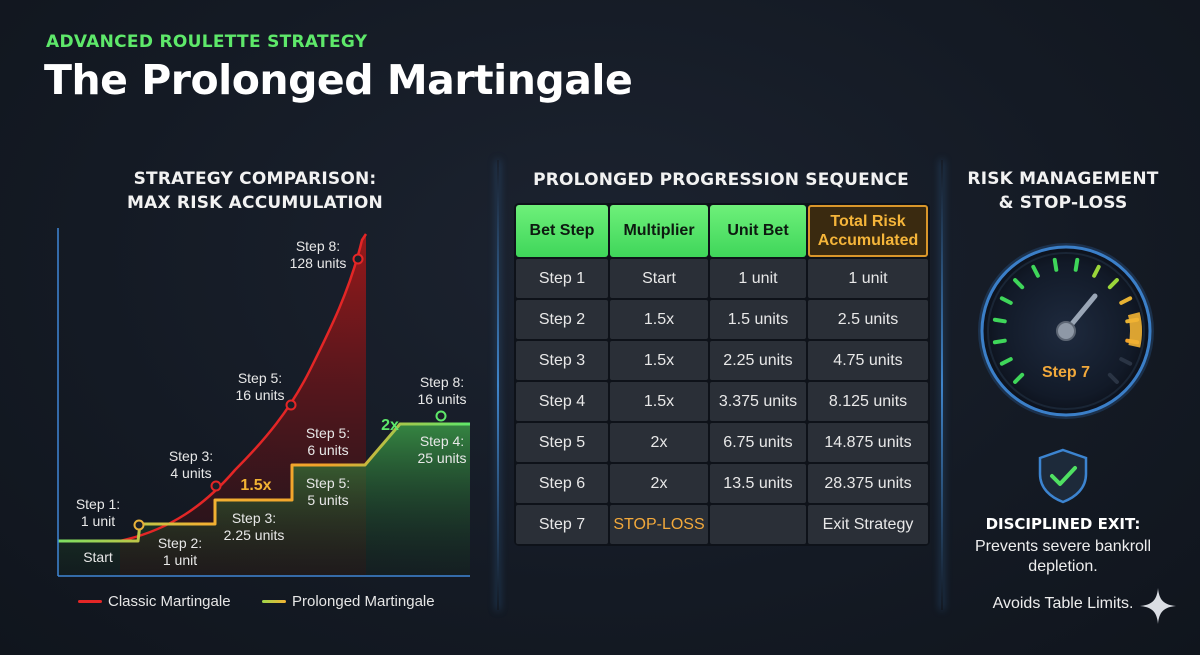  What do you see at coordinates (441, 390) in the screenshot?
I see `prolonged-label-step8: Step 8: 16 units` at bounding box center [441, 390].